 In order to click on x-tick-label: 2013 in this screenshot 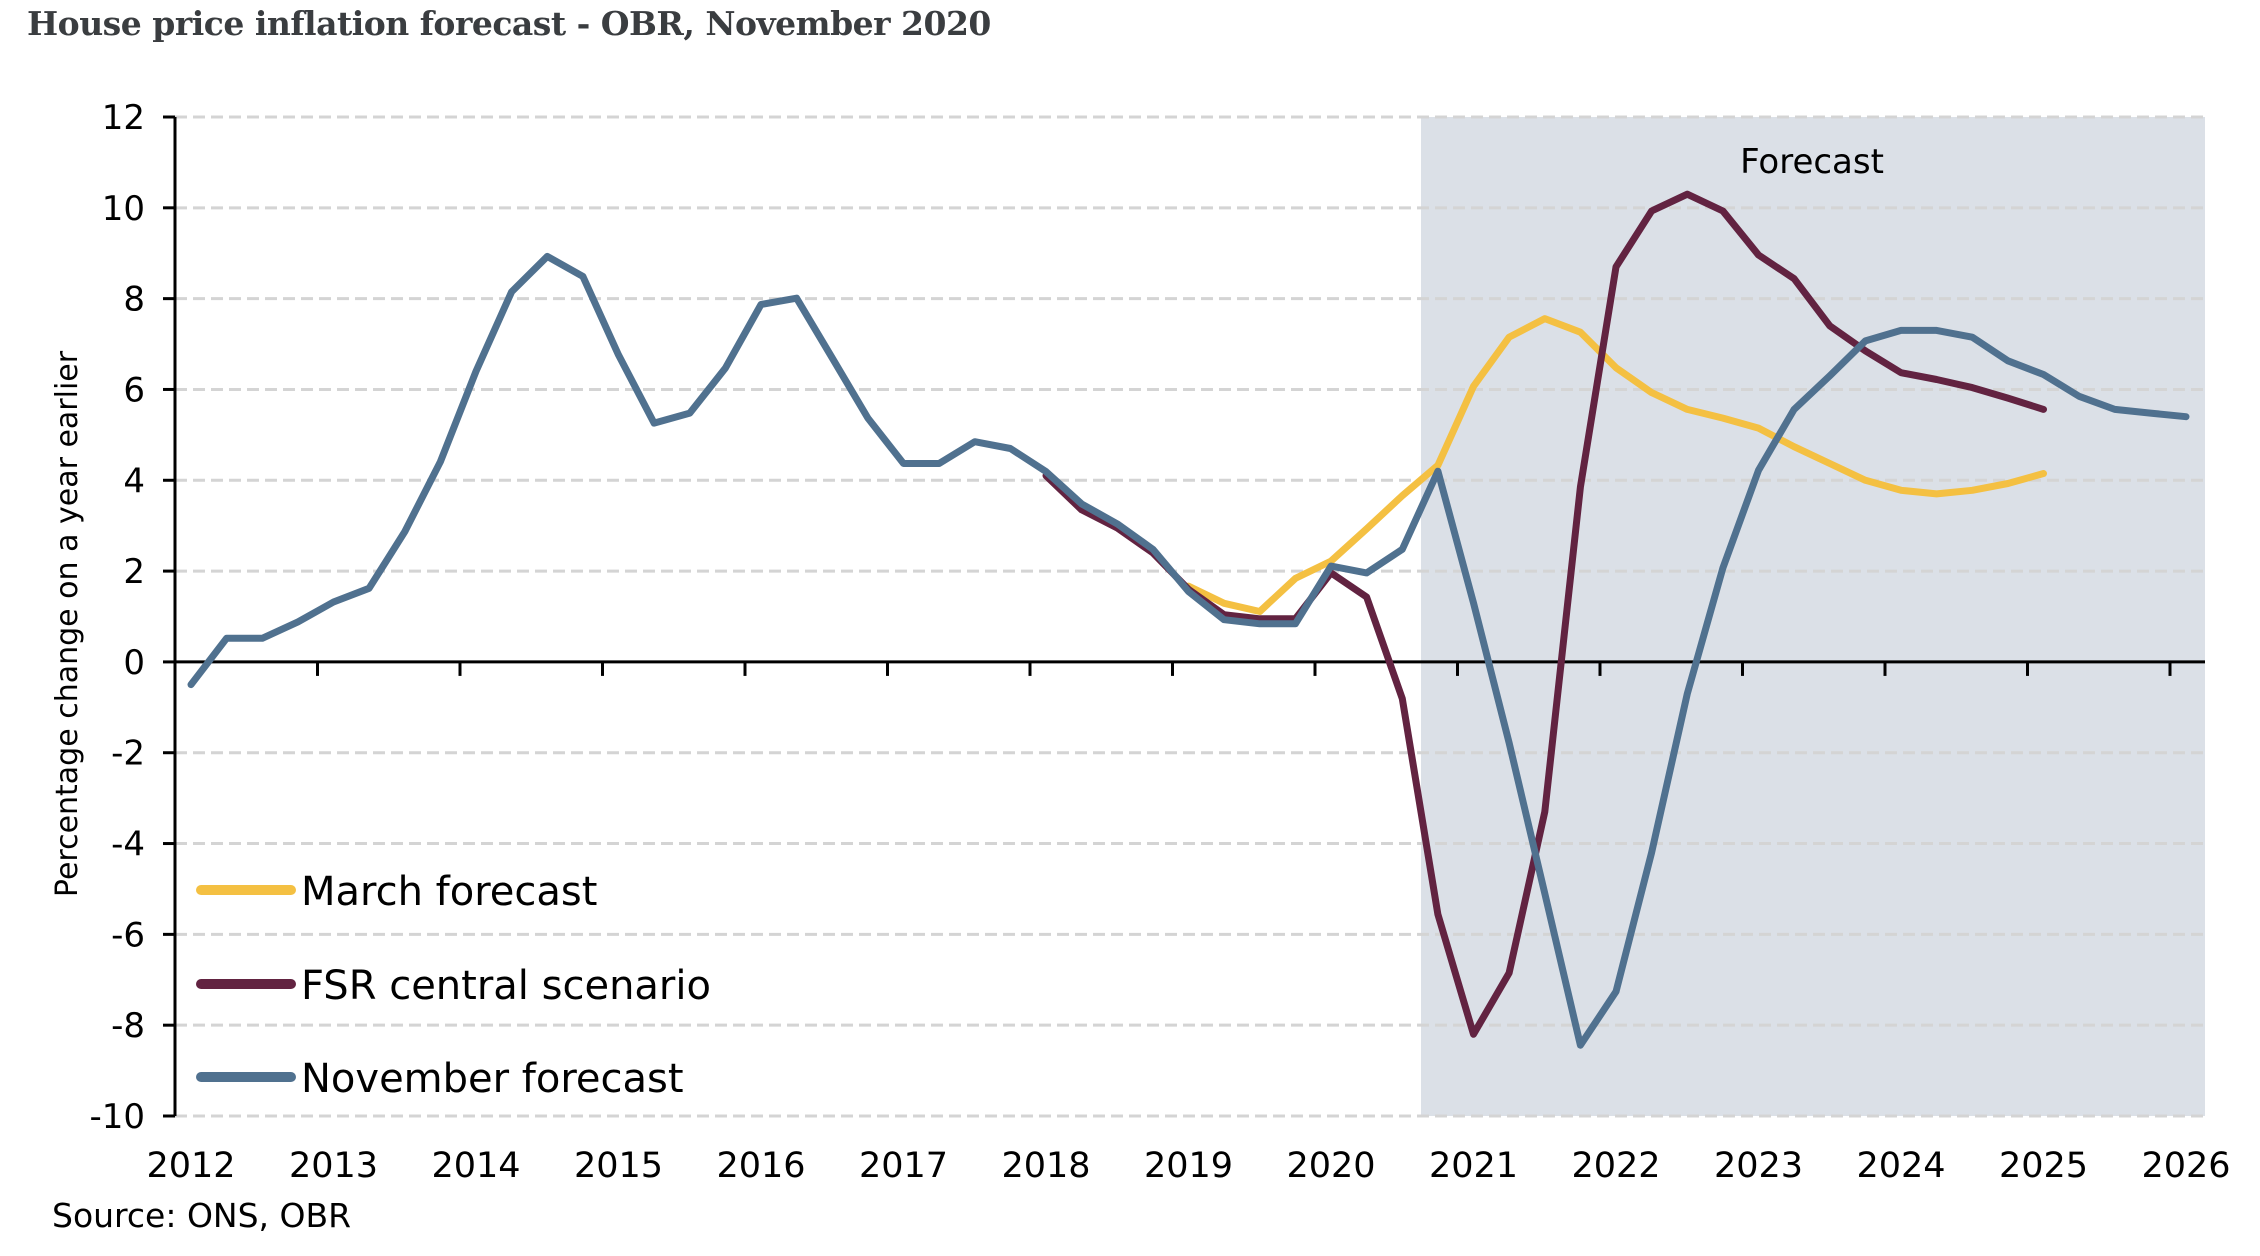, I will do `click(333, 1166)`.